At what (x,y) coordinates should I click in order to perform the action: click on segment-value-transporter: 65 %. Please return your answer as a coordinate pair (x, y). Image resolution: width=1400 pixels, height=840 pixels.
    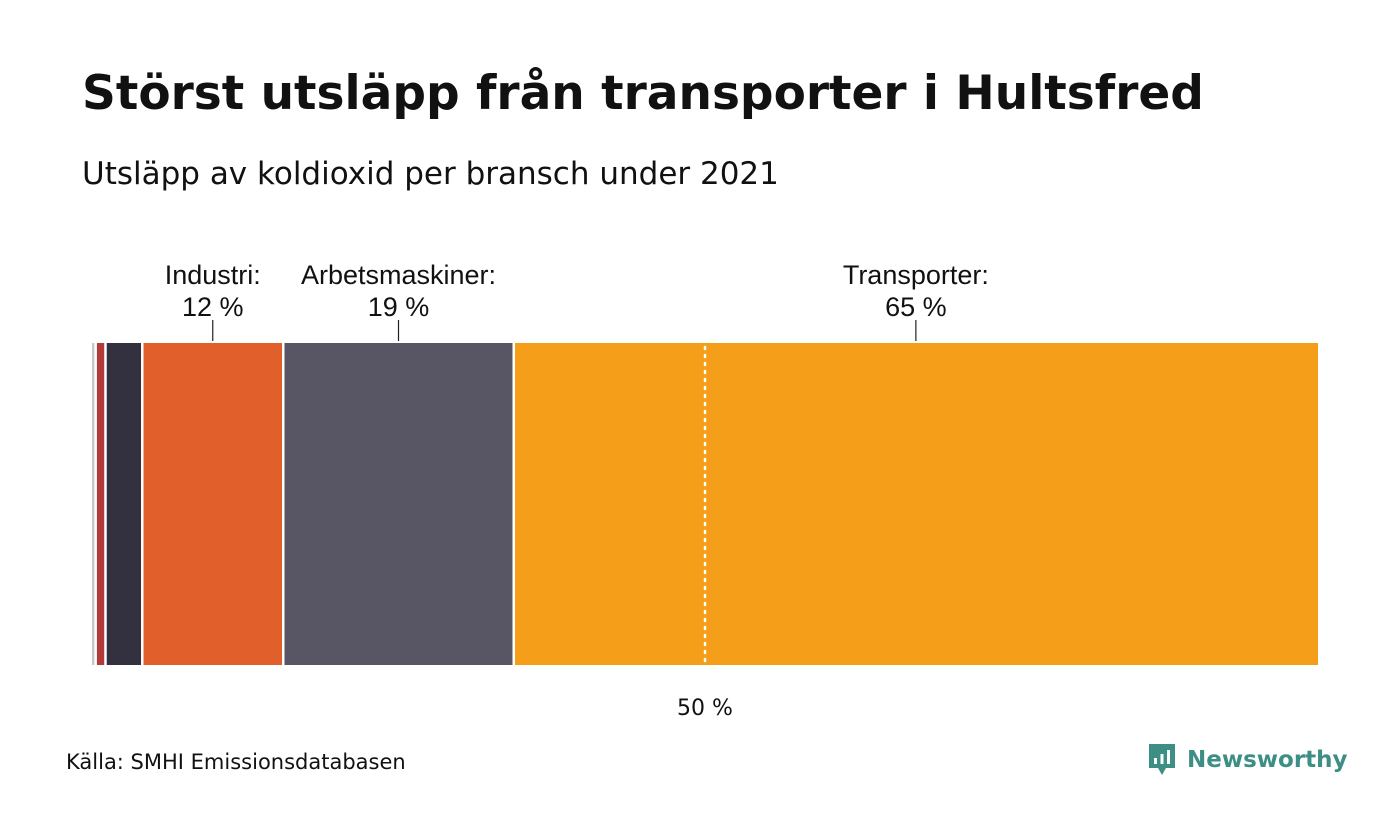
    Looking at the image, I should click on (916, 307).